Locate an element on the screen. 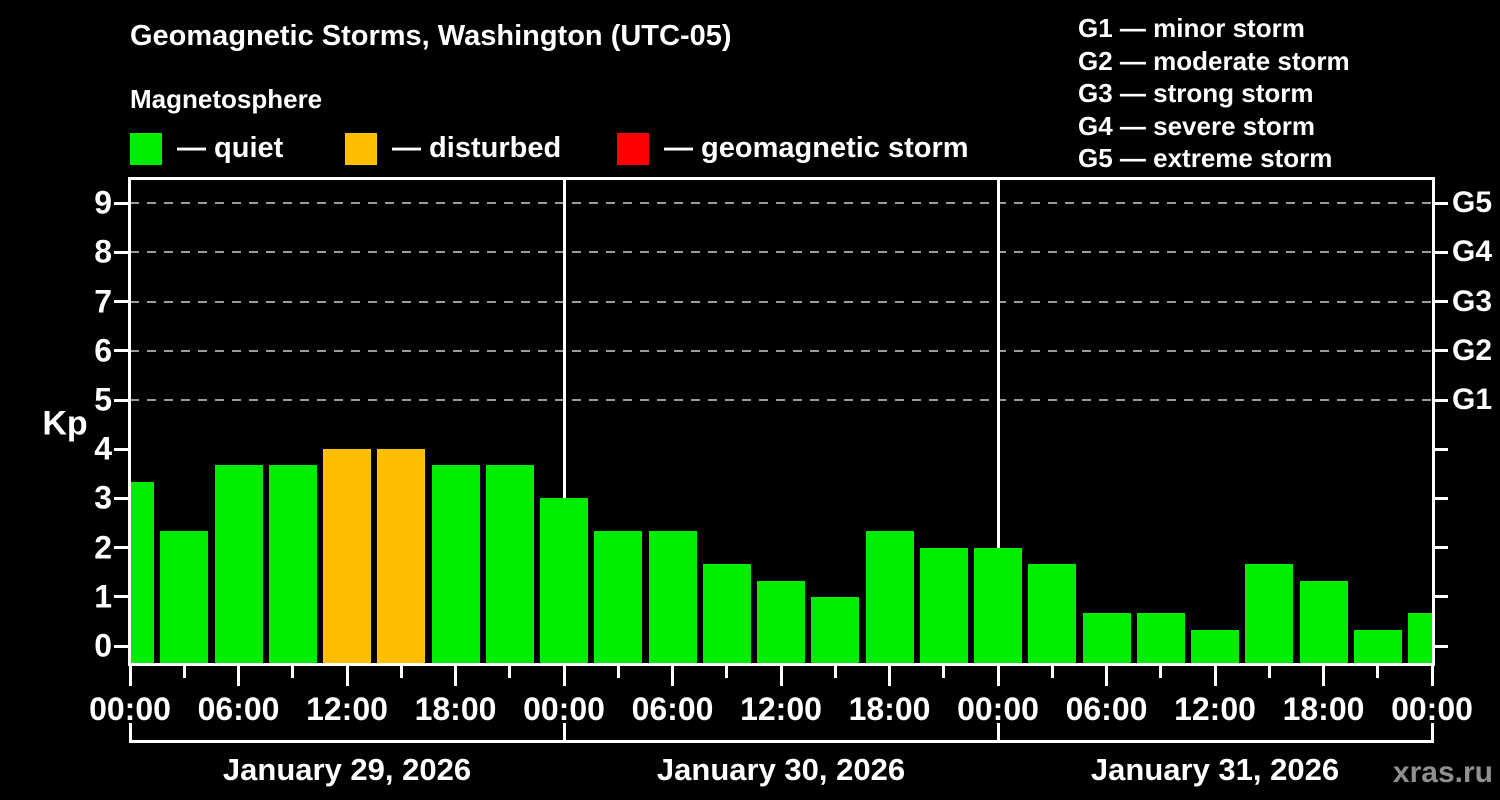 The height and width of the screenshot is (800, 1500). legend-item-disturbed: — disturbed is located at coordinates (453, 148).